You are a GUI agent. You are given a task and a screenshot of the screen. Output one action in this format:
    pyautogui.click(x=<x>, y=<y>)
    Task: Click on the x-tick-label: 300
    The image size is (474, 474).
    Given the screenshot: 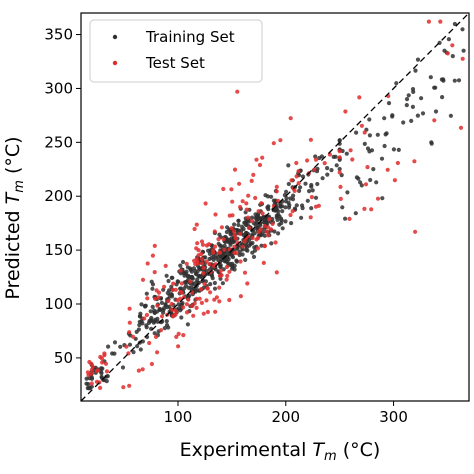 What is the action you would take?
    pyautogui.click(x=393, y=417)
    